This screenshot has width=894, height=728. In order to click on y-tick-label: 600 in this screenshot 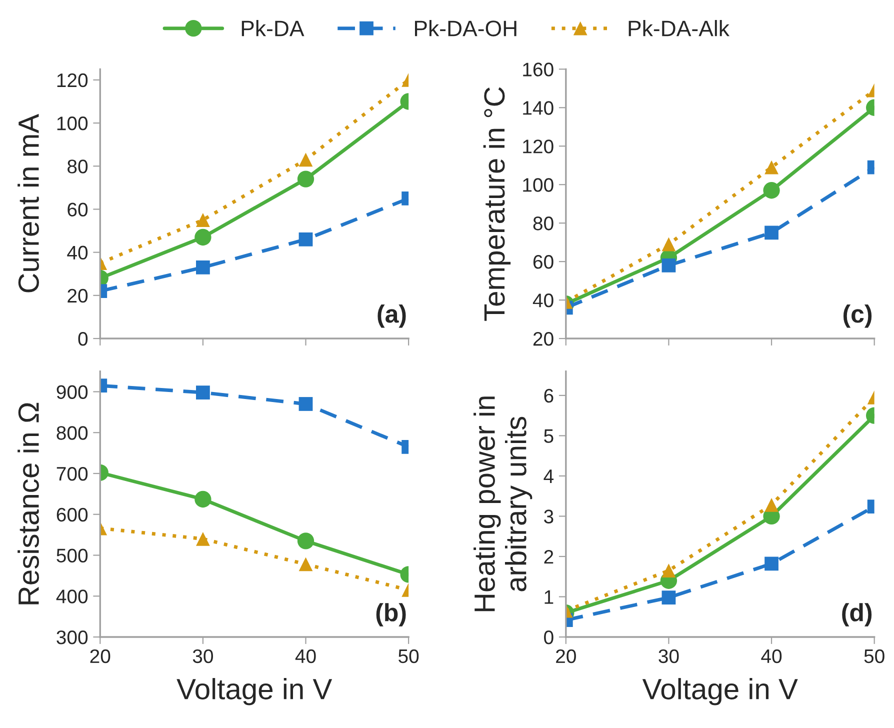, I will do `click(72, 515)`.